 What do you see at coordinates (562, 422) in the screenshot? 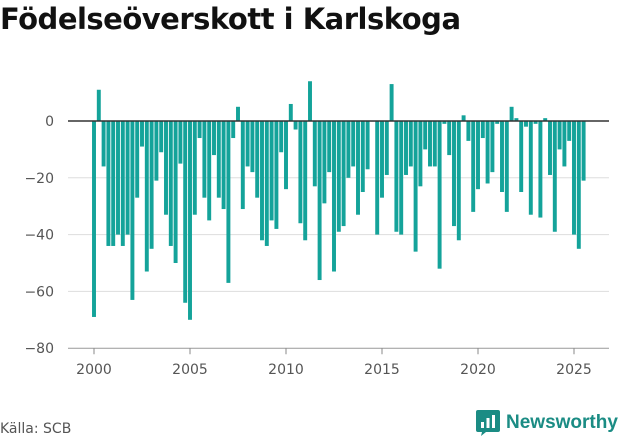
I see `brand-name: Newsworthy` at bounding box center [562, 422].